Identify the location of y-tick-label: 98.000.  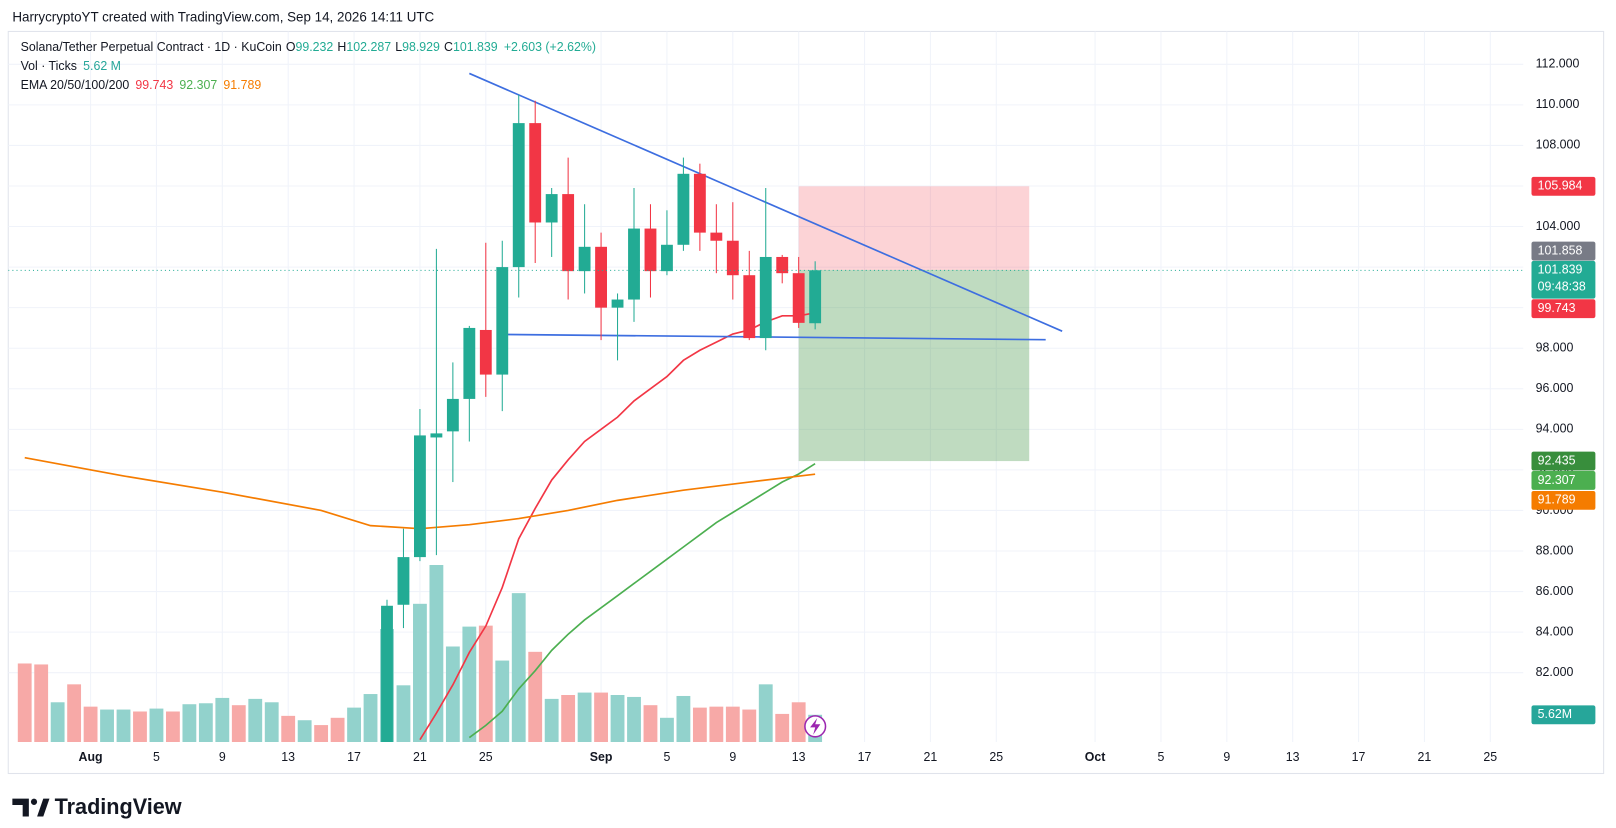
(1555, 347).